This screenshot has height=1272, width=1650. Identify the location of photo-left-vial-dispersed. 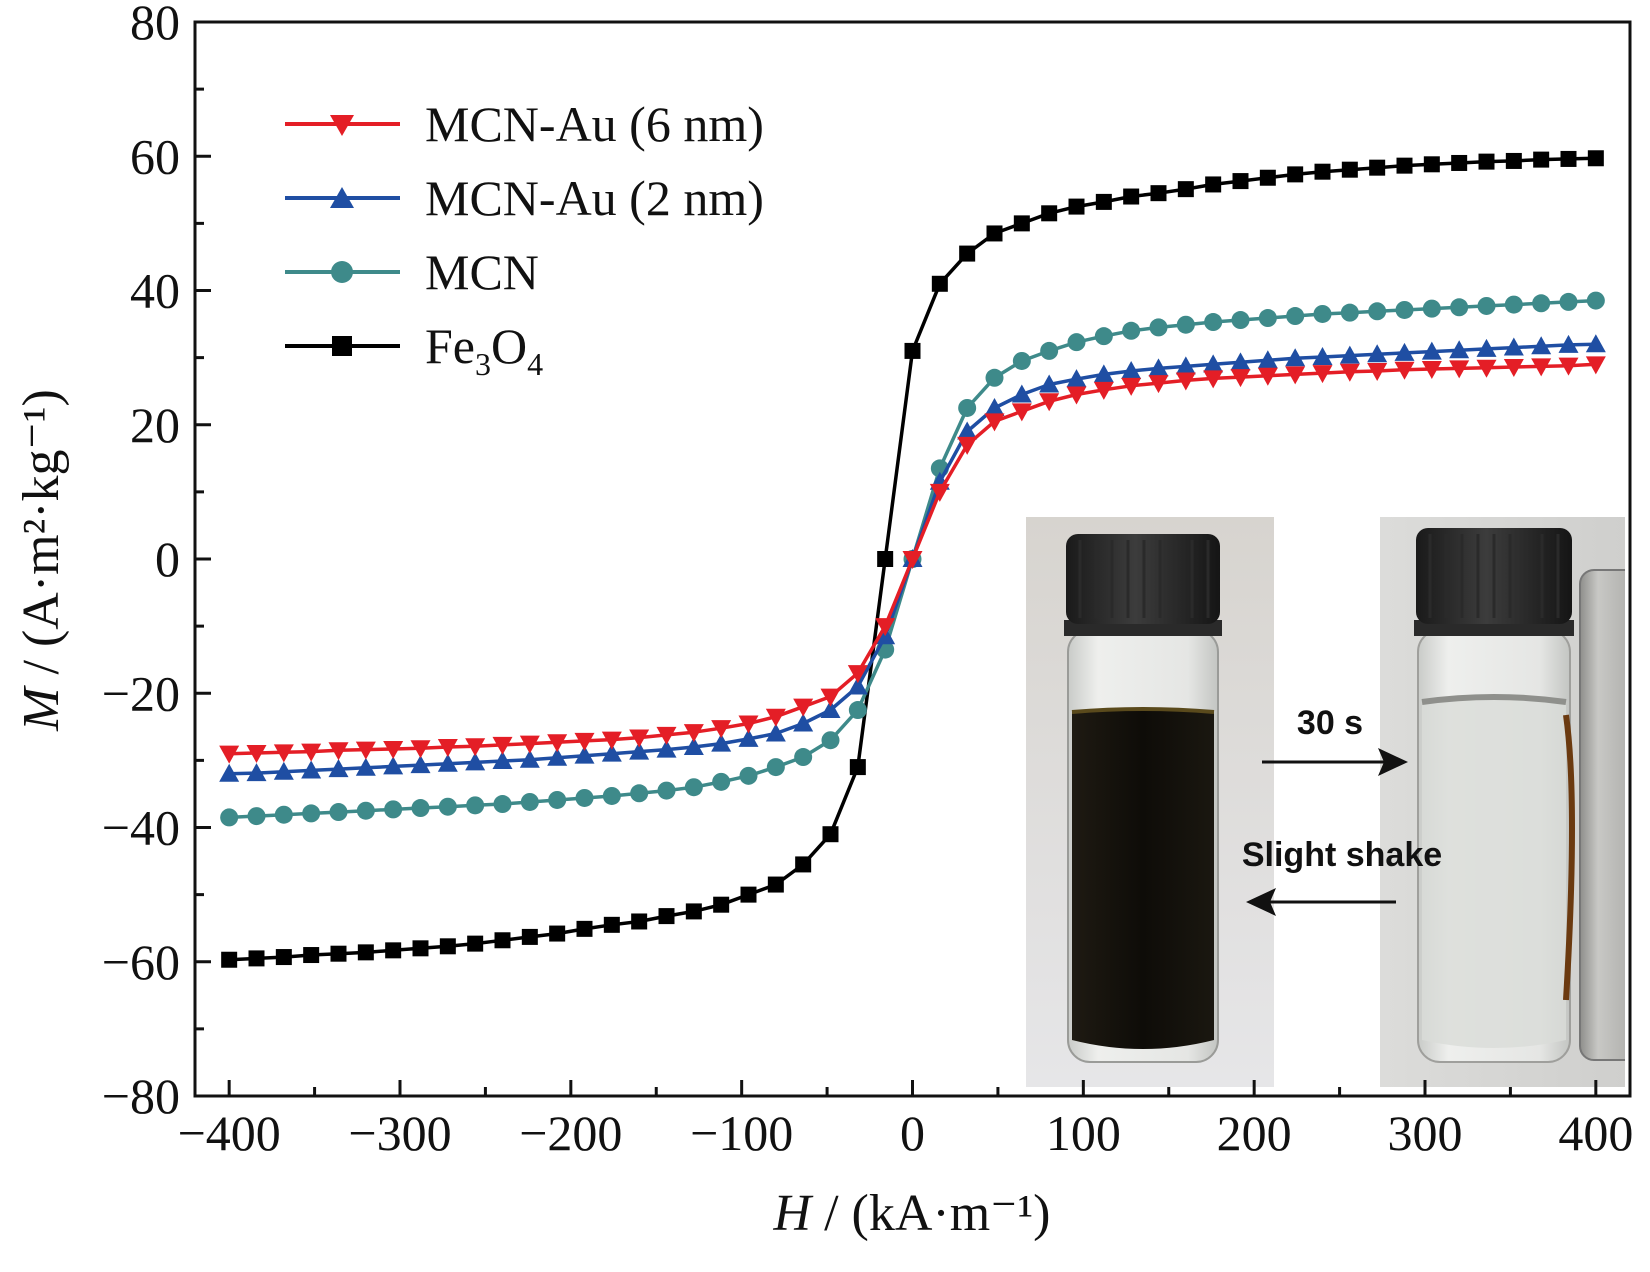
(1150, 802).